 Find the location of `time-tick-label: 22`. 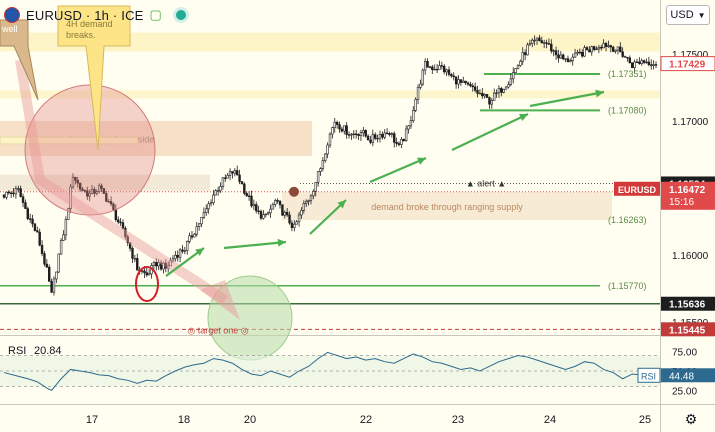

time-tick-label: 22 is located at coordinates (366, 420).